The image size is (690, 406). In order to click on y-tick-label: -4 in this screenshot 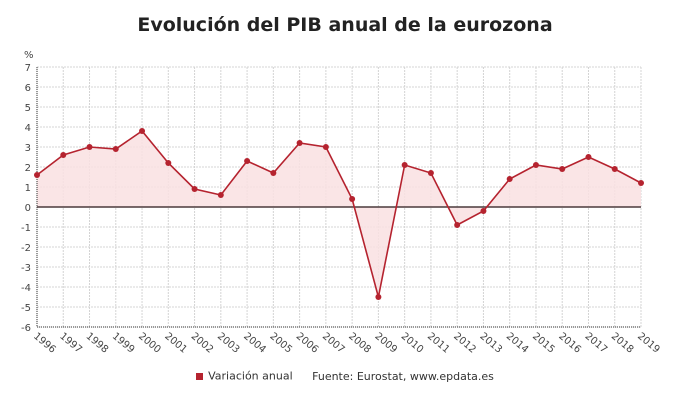, I will do `click(26, 288)`.